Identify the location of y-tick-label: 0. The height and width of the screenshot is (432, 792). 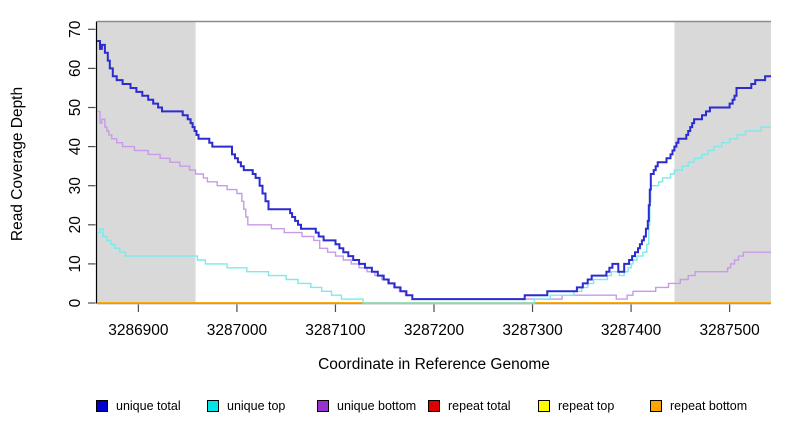
(75, 302).